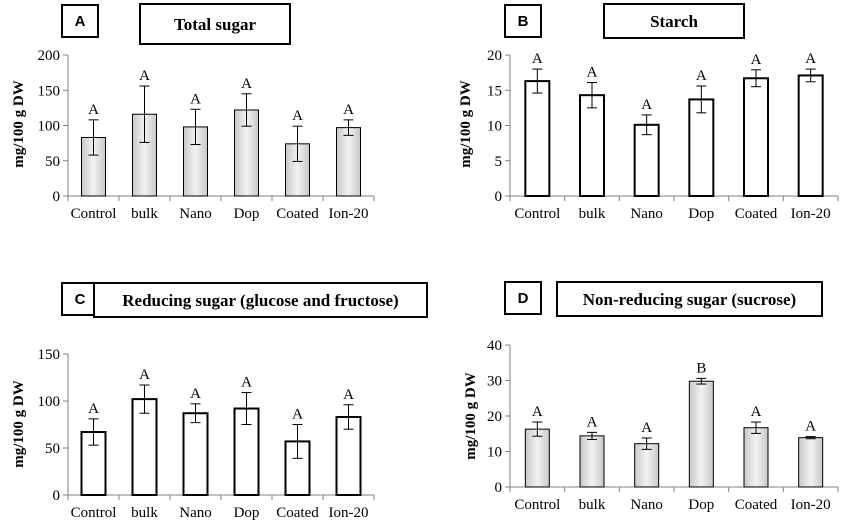 The height and width of the screenshot is (525, 851). I want to click on y-tick-label: 15, so click(494, 91).